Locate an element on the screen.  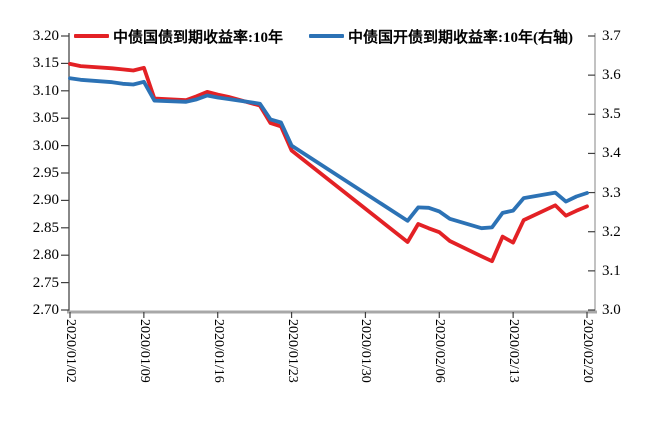
legend-label-cgb: 中债国债到期收益率:10年 is located at coordinates (198, 37).